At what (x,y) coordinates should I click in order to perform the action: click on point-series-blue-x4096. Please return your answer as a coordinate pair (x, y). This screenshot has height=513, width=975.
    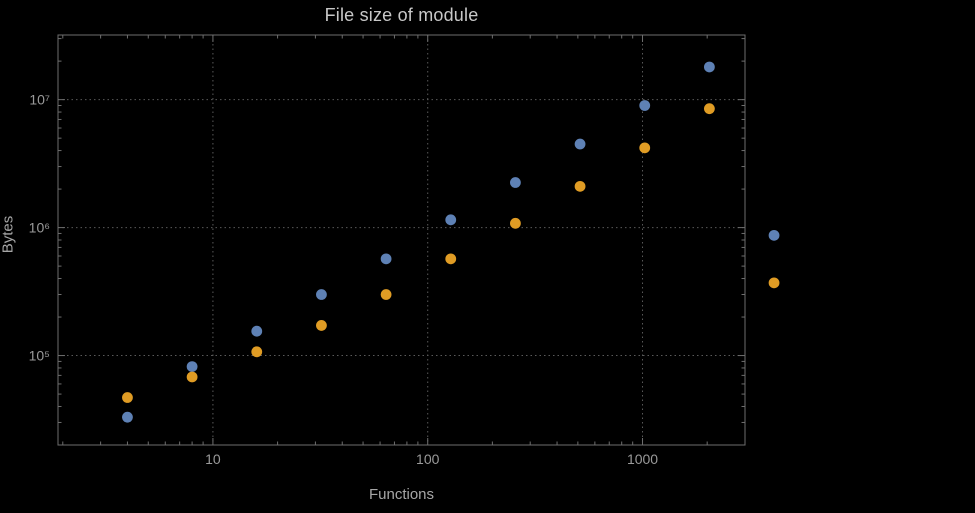
    Looking at the image, I should click on (774, 235).